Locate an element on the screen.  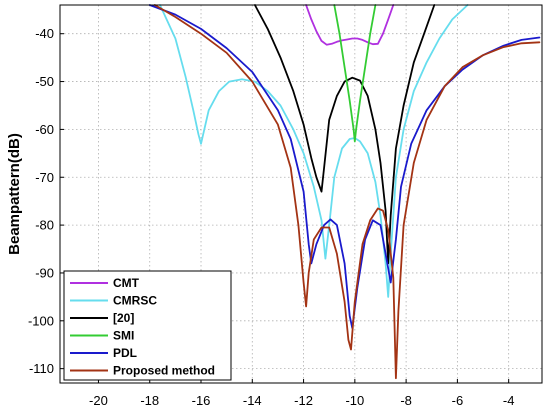
legend-box is located at coordinates (147, 325).